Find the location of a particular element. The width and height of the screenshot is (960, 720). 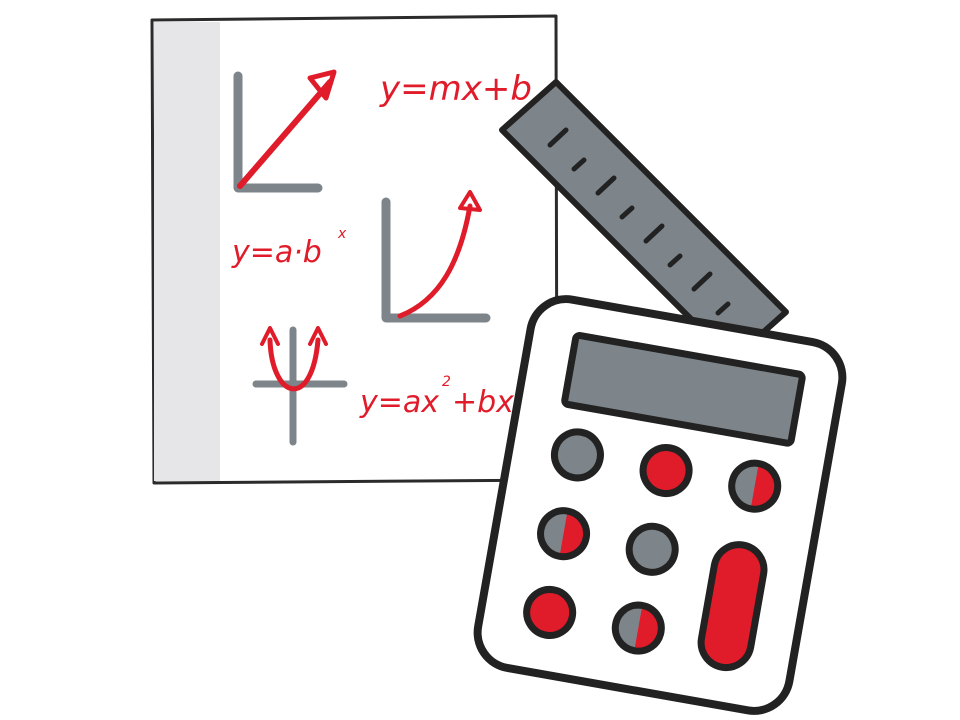

equation-quadratic-part1: y=ax is located at coordinates (399, 402).